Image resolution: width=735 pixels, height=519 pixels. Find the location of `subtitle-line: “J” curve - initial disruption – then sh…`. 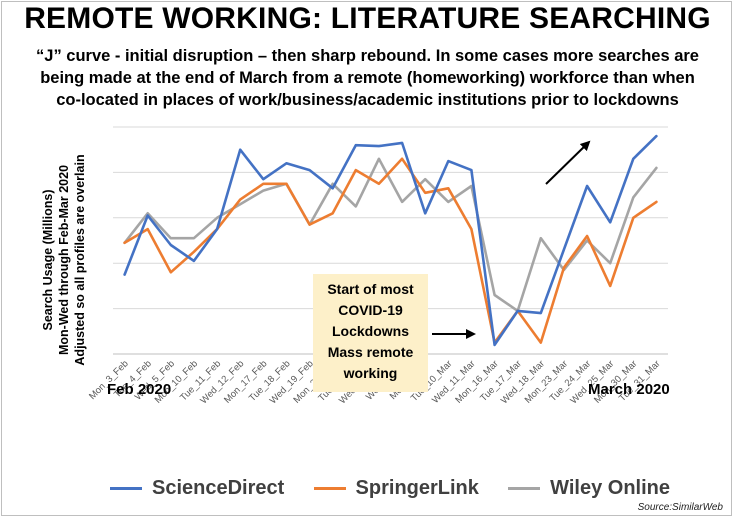

subtitle-line: “J” curve - initial disruption – then sh… is located at coordinates (367, 56).